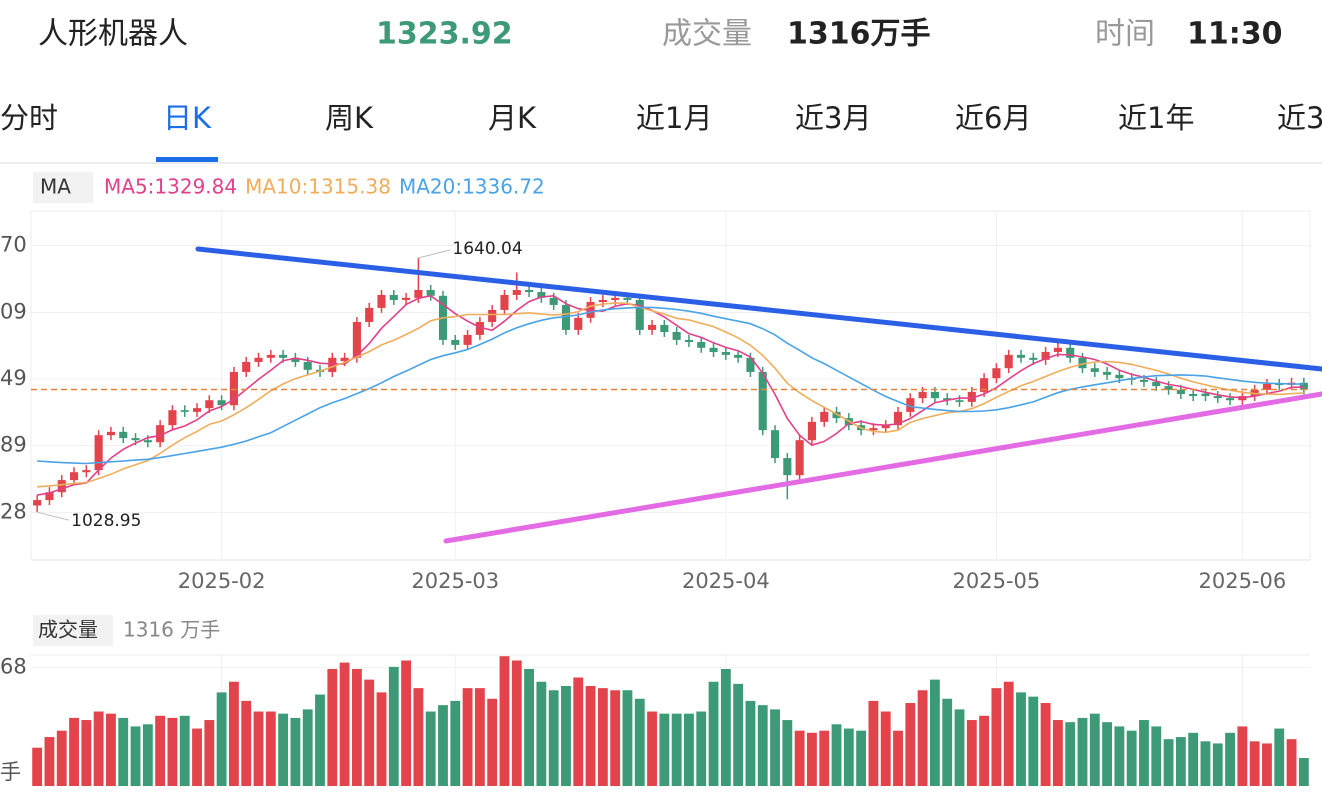 The image size is (1322, 804). Describe the element at coordinates (1242, 581) in the screenshot. I see `x-tick-label: 2025-06` at that location.